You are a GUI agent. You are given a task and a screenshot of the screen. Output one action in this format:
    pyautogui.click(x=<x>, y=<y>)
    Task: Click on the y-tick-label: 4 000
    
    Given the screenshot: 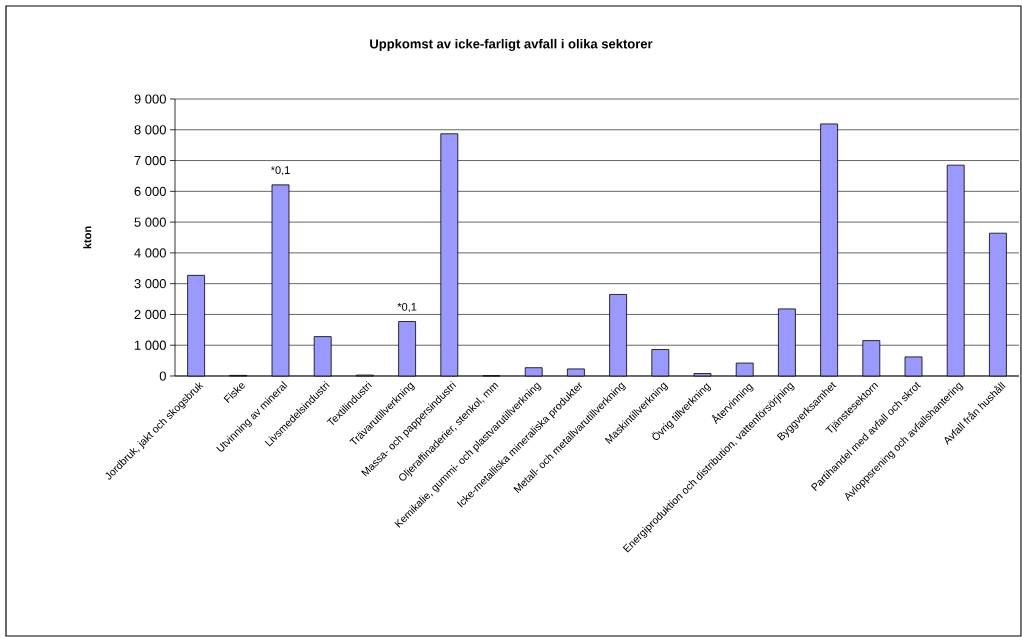 What is the action you would take?
    pyautogui.click(x=150, y=253)
    